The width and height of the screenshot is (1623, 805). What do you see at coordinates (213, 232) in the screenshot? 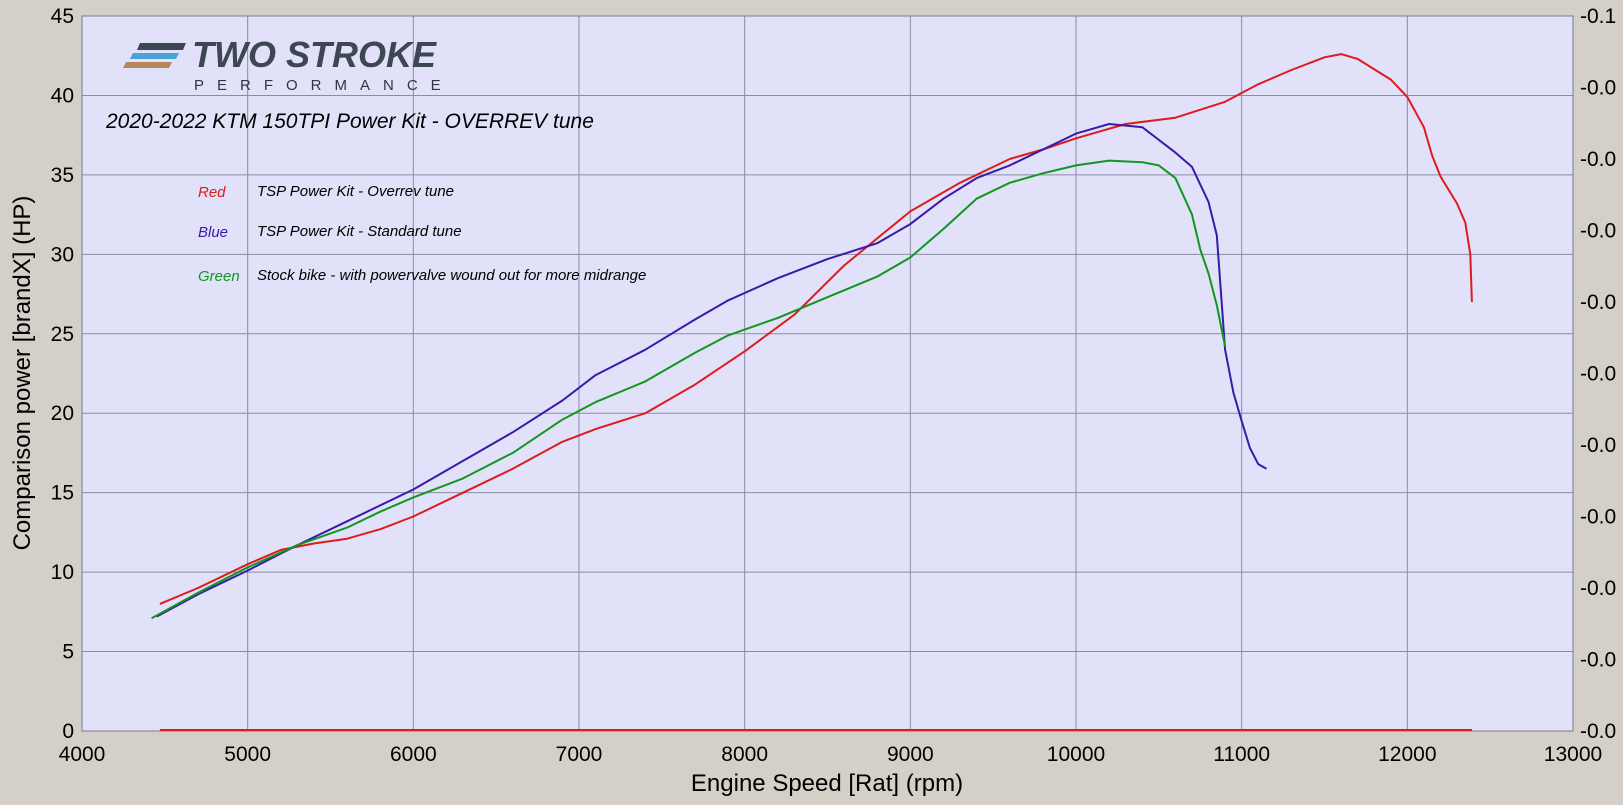
I see `legend-key-blue: Blue` at bounding box center [213, 232].